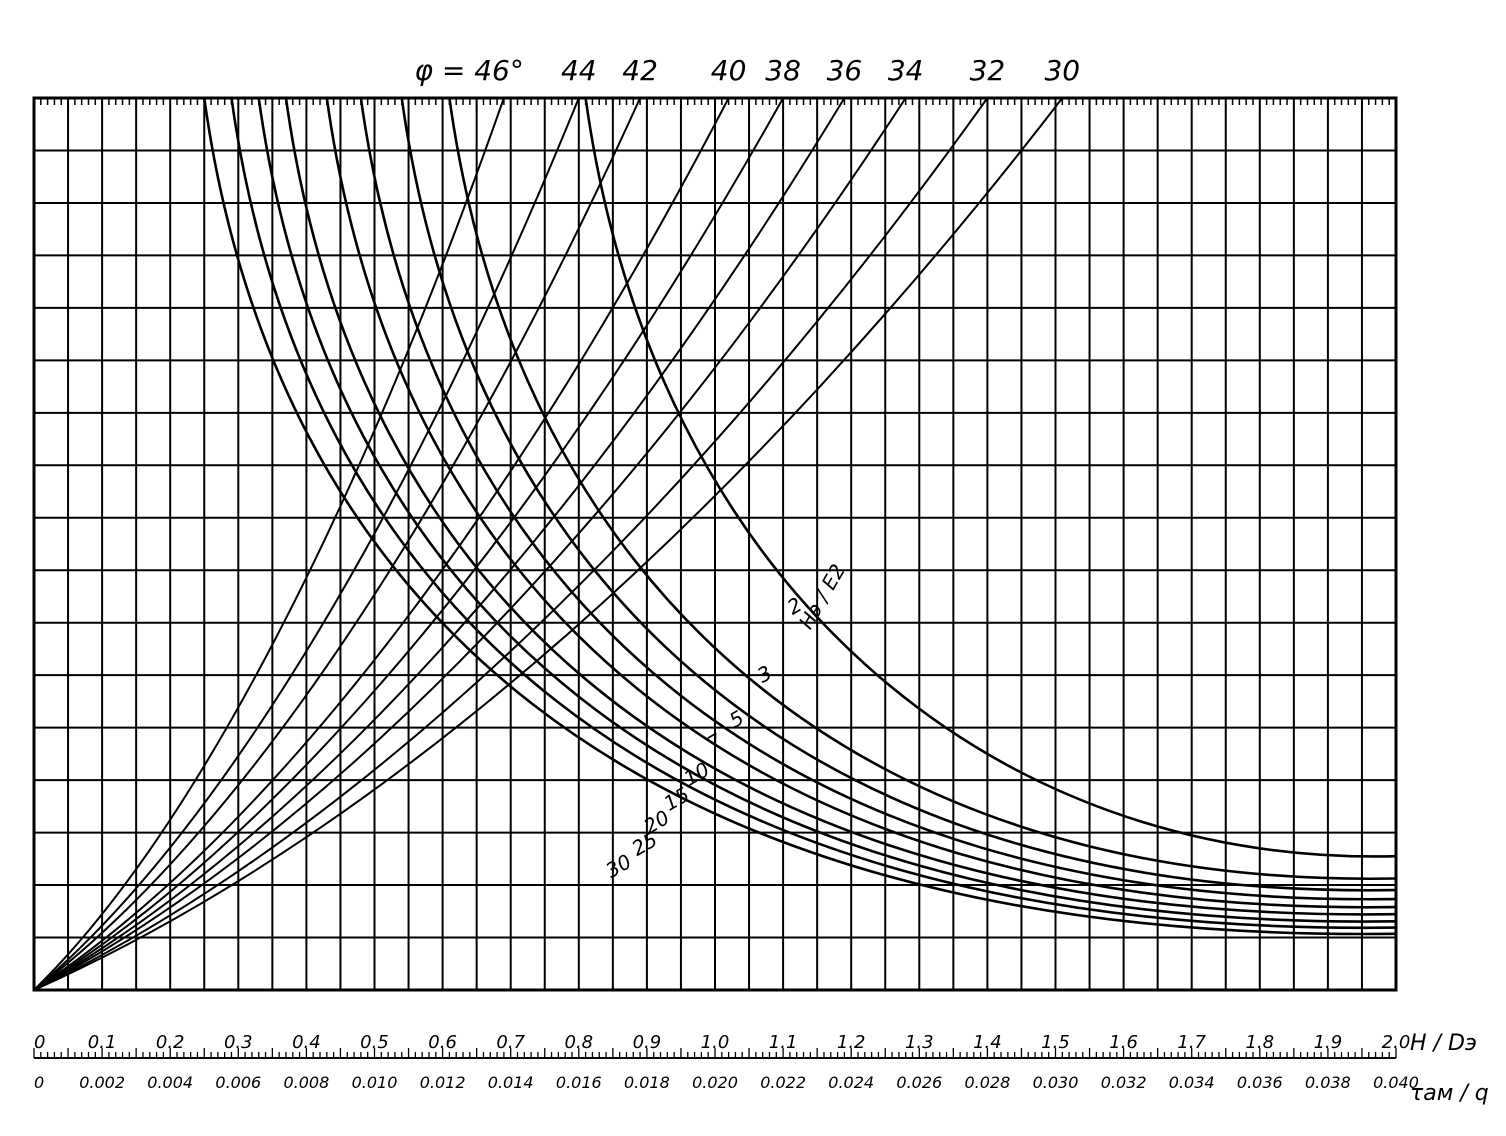  Describe the element at coordinates (987, 1042) in the screenshot. I see `x-tick-label: 1.4` at that location.